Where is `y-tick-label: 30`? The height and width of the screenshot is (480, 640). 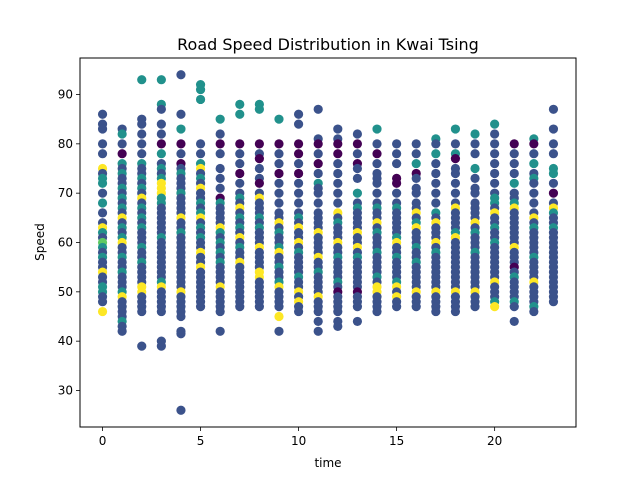
y-tick-label: 30 is located at coordinates (65, 390).